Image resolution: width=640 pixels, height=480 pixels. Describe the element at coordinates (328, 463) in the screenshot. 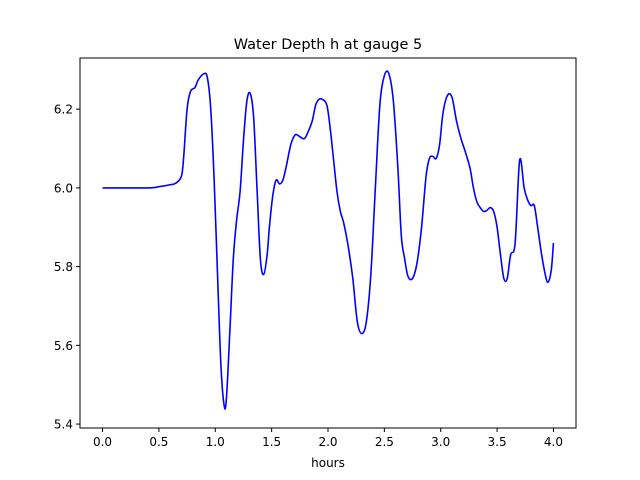

I see `x-axis-label: hours` at that location.